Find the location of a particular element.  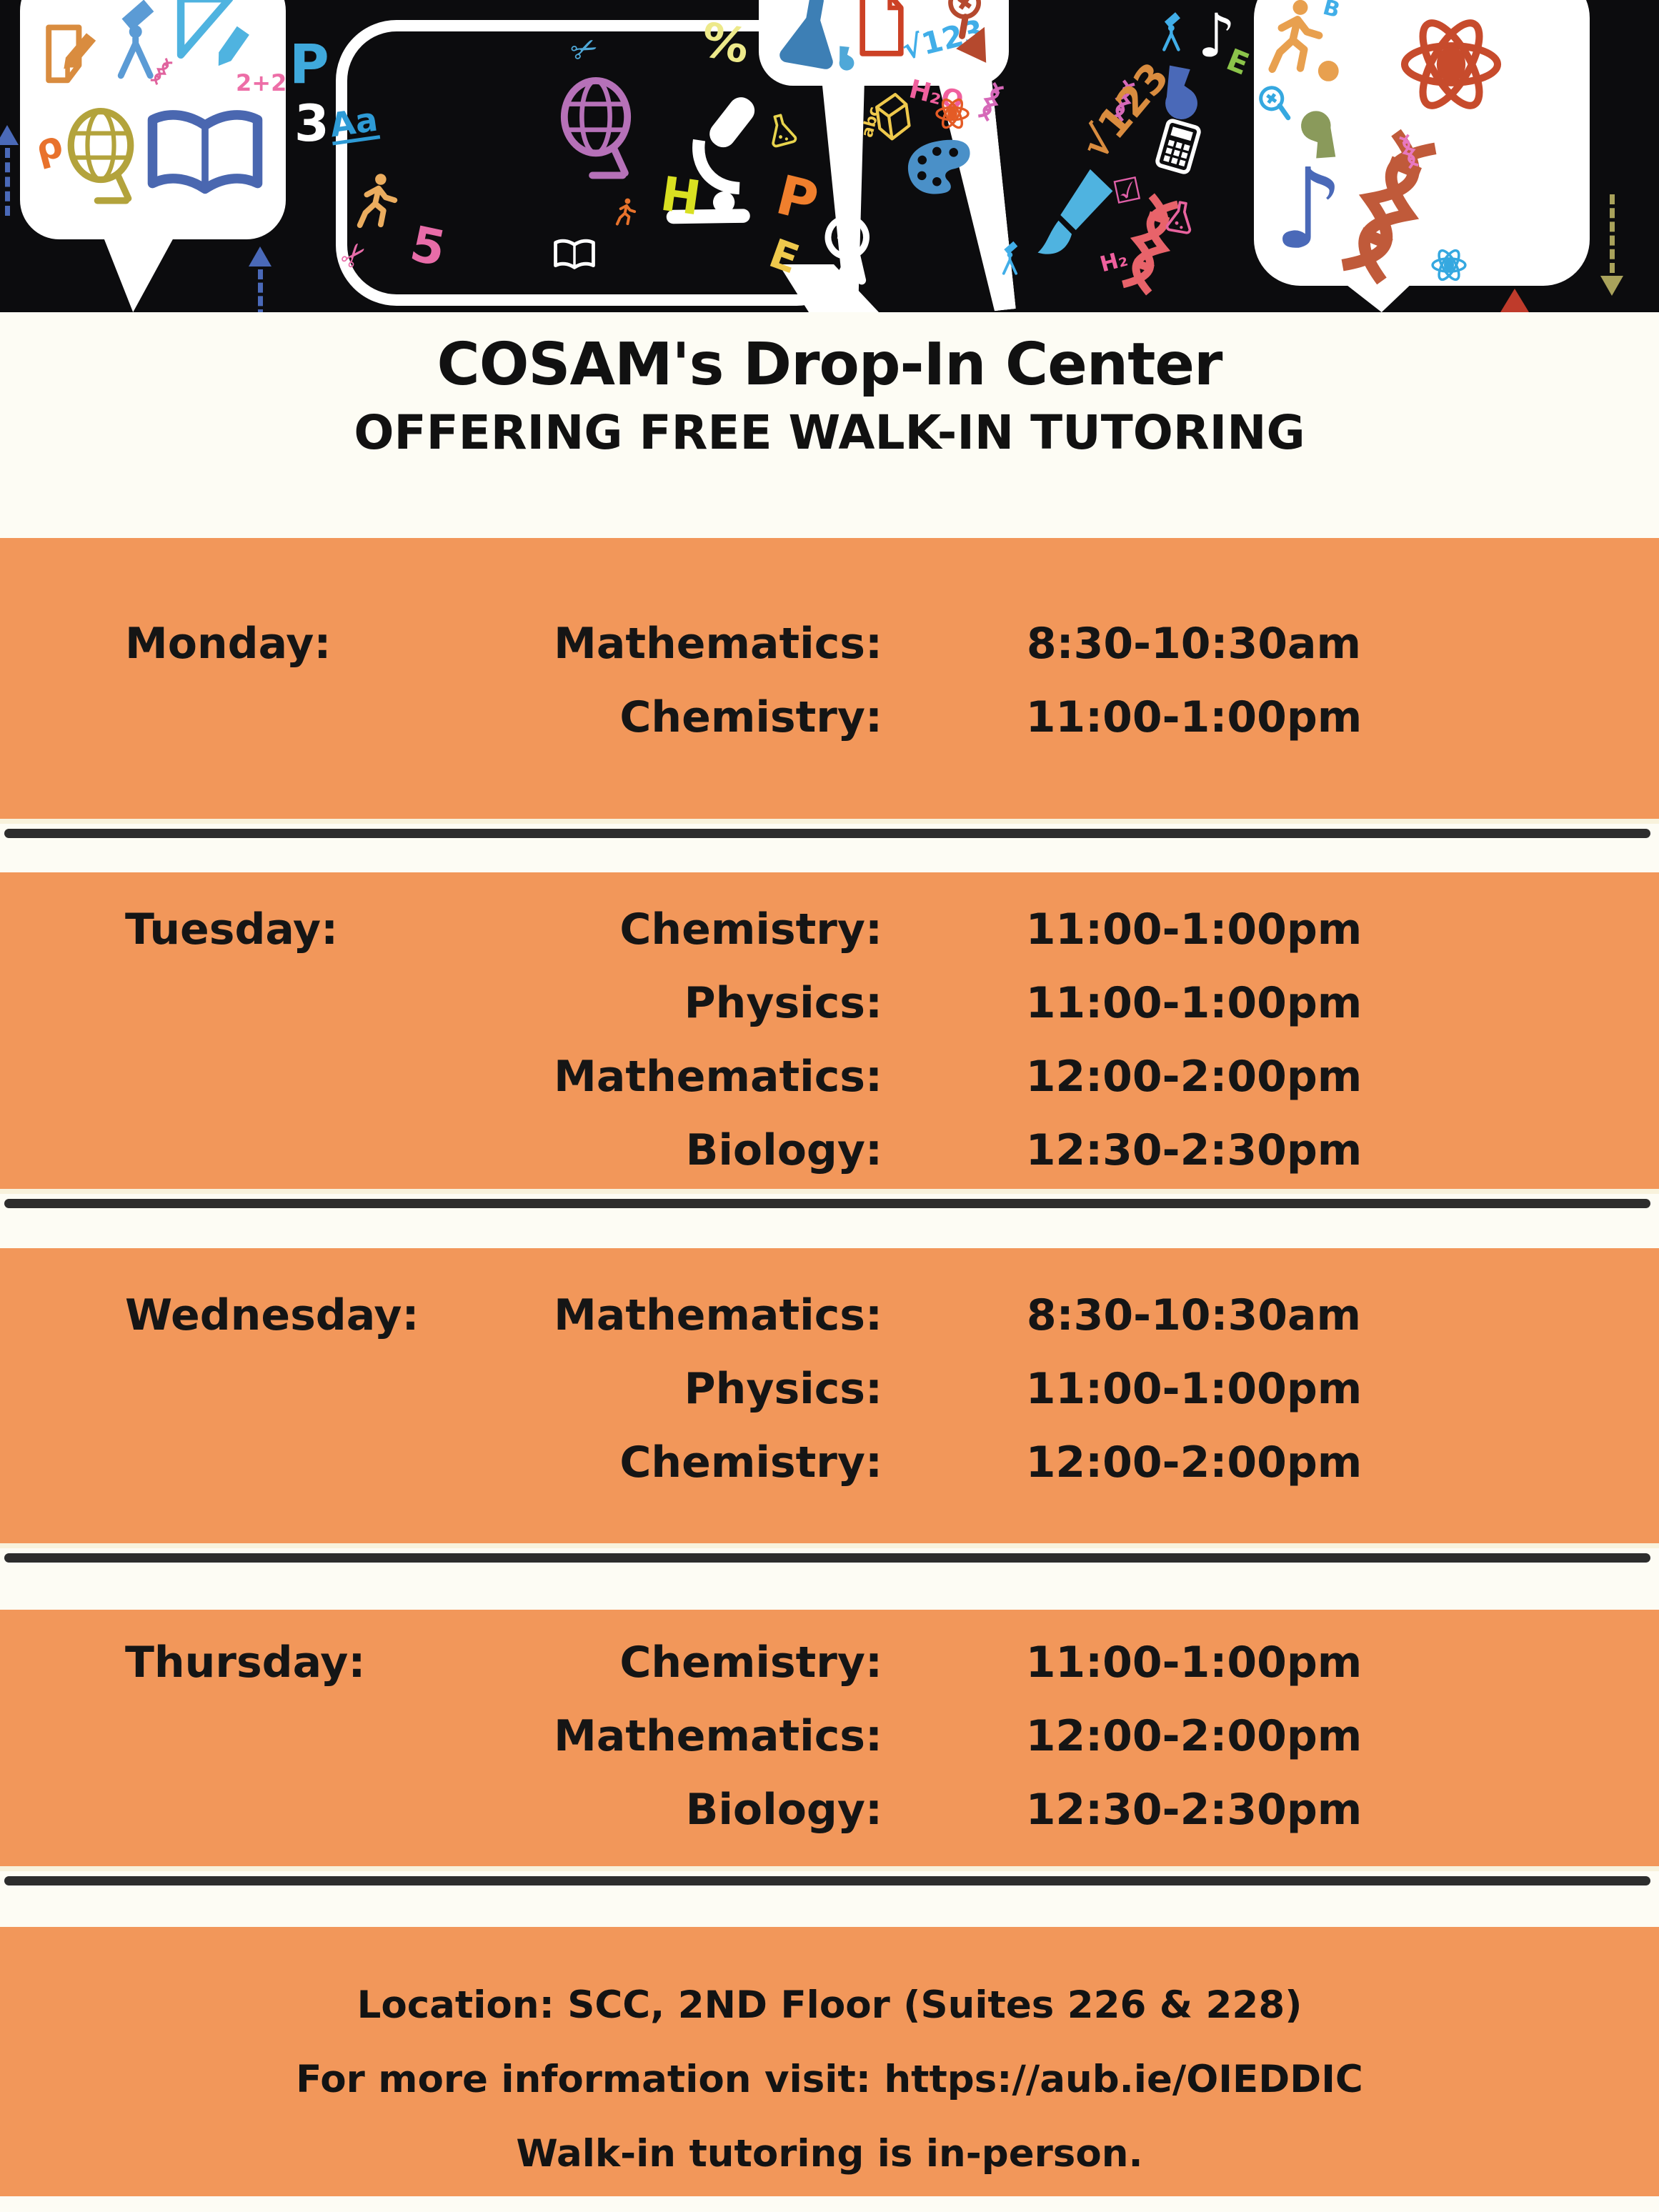

day-label: Thursday: is located at coordinates (245, 1662).